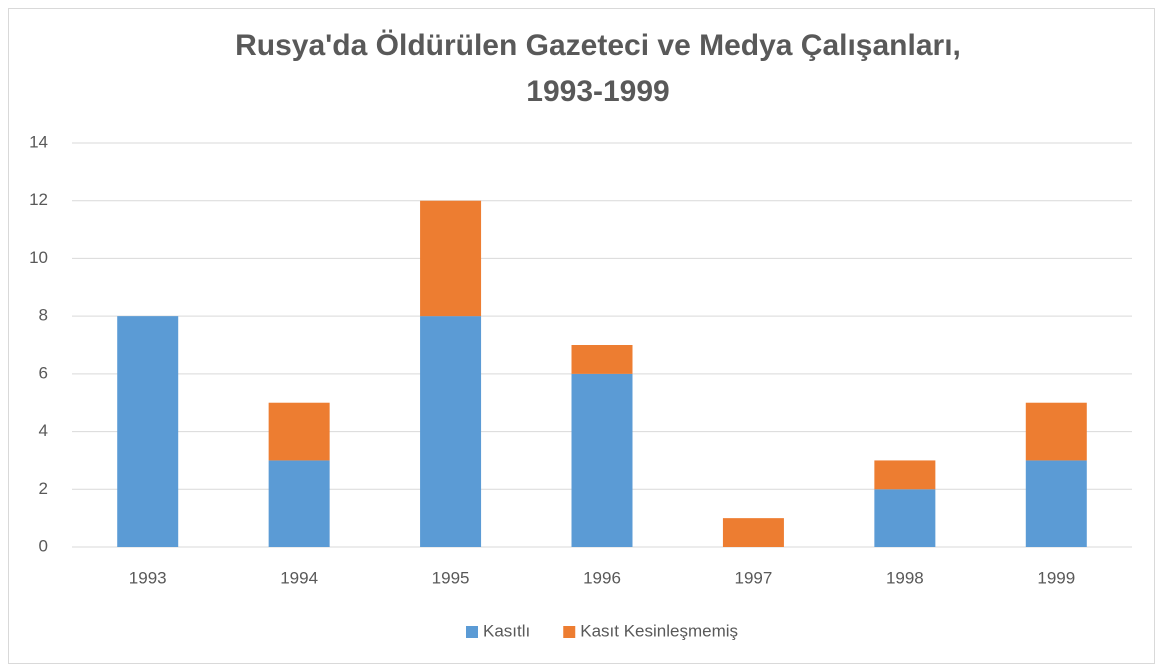 The width and height of the screenshot is (1163, 672). Describe the element at coordinates (43, 430) in the screenshot. I see `y-tick-label: 4` at that location.